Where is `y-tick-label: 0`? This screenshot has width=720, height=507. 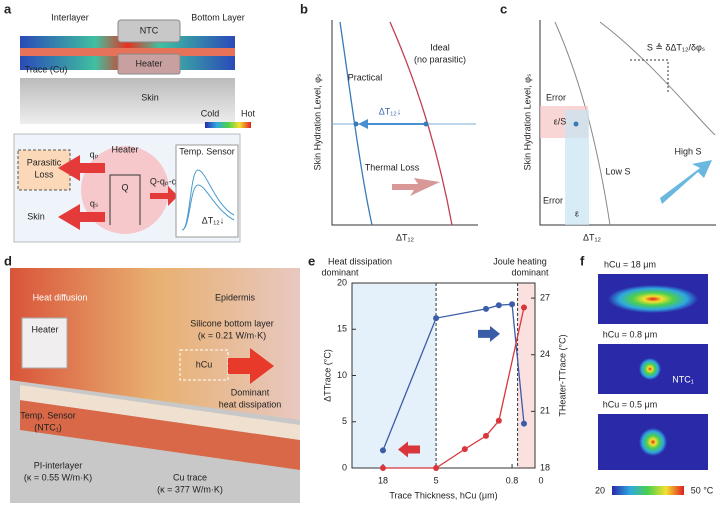 y-tick-label: 0 is located at coordinates (344, 467).